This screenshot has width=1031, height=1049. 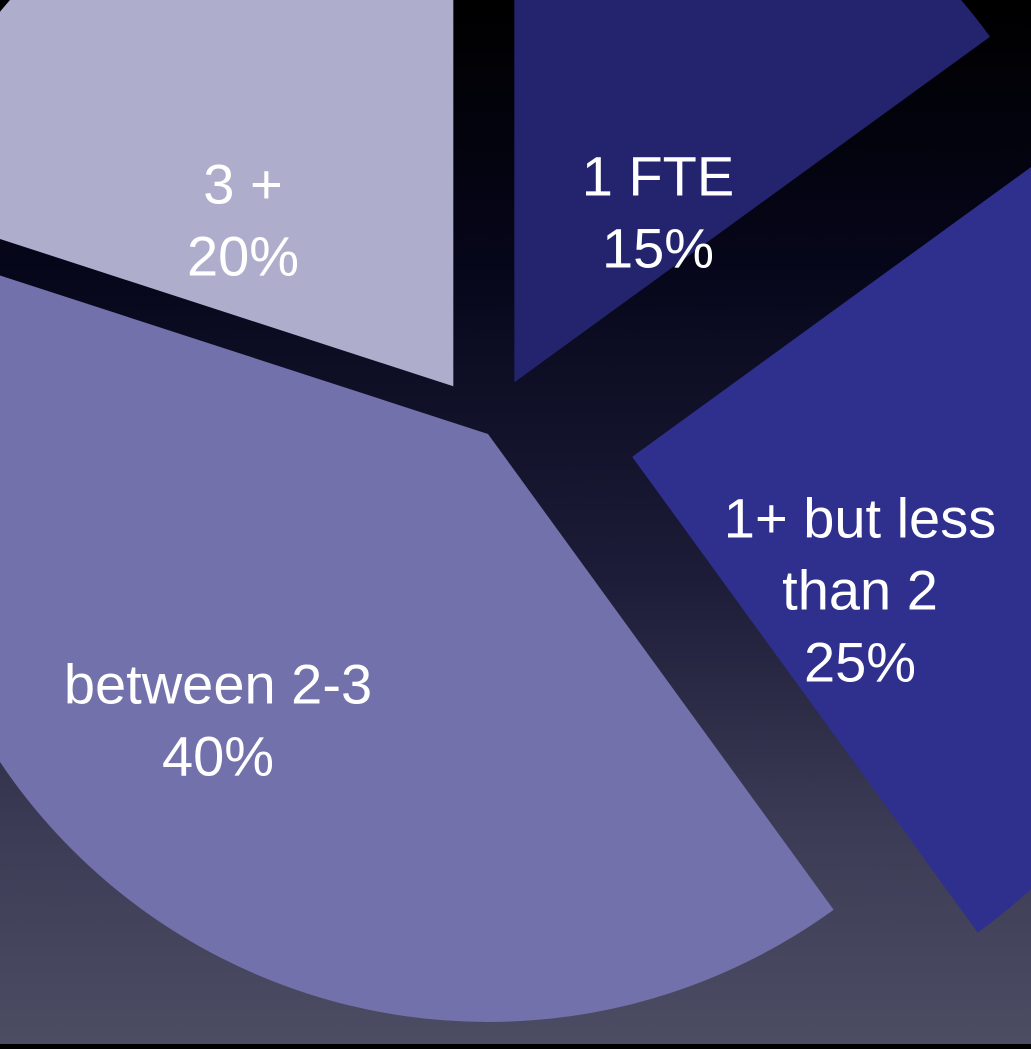 I want to click on slice-category-label: between 2-3, so click(x=218, y=684).